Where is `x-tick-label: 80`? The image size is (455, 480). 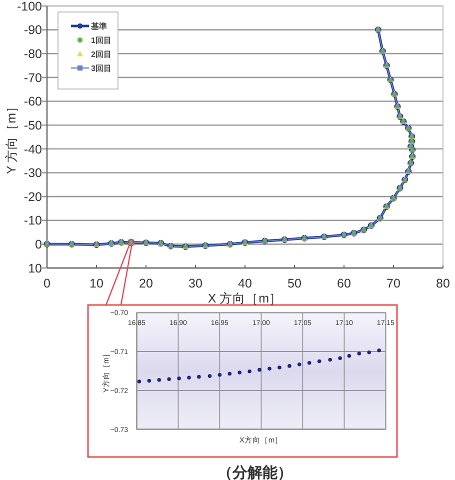
x-tick-label: 80 is located at coordinates (443, 283).